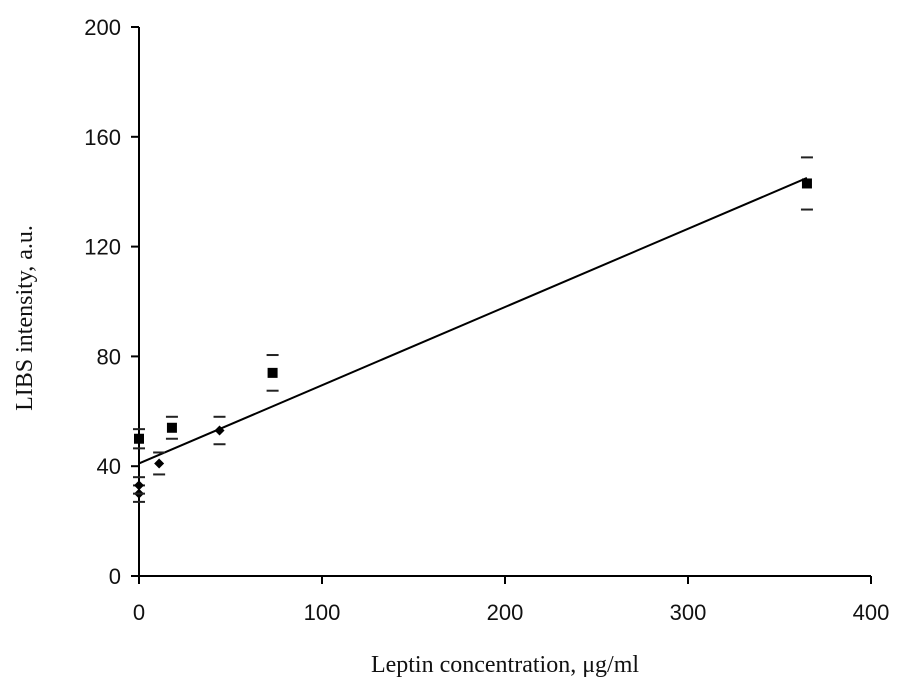  Describe the element at coordinates (102, 27) in the screenshot. I see `y-tick-label: 200` at that location.